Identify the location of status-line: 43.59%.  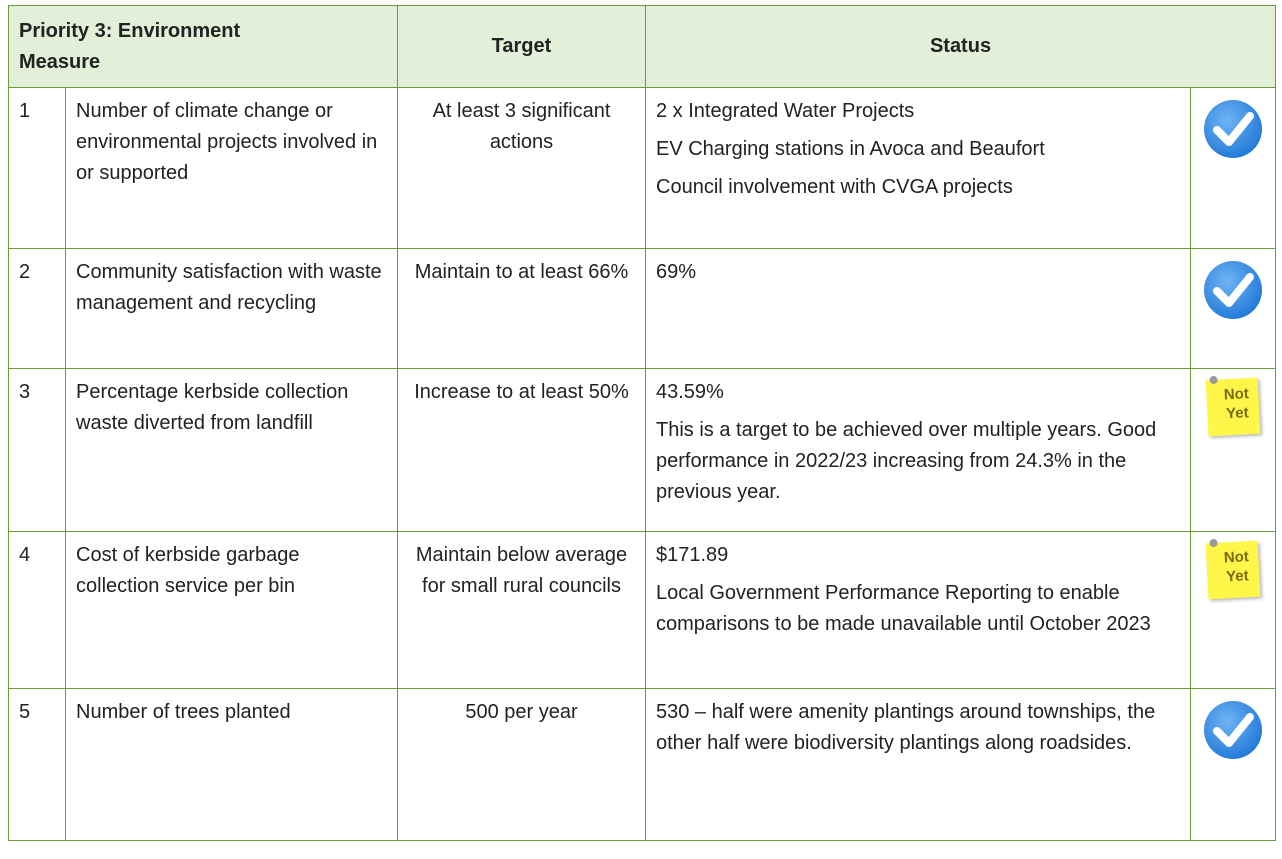
(690, 392).